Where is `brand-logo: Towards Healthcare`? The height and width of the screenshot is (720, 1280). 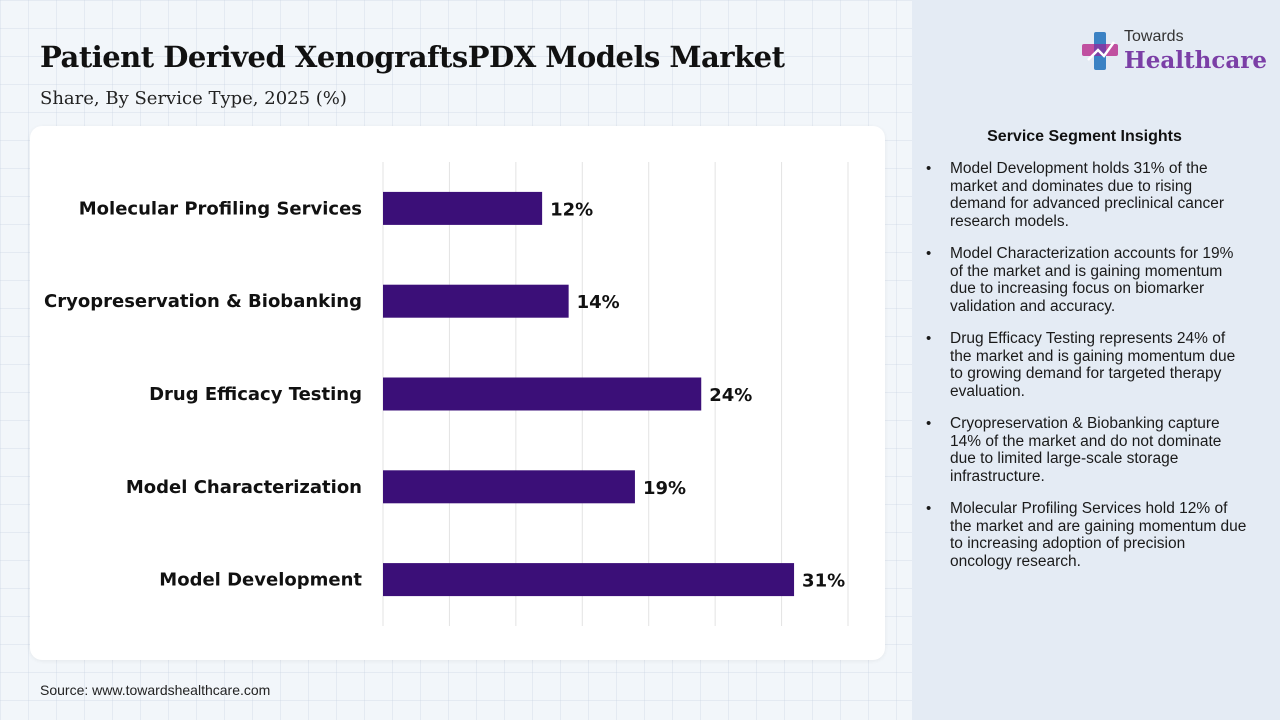
brand-logo: Towards Healthcare is located at coordinates (1173, 53).